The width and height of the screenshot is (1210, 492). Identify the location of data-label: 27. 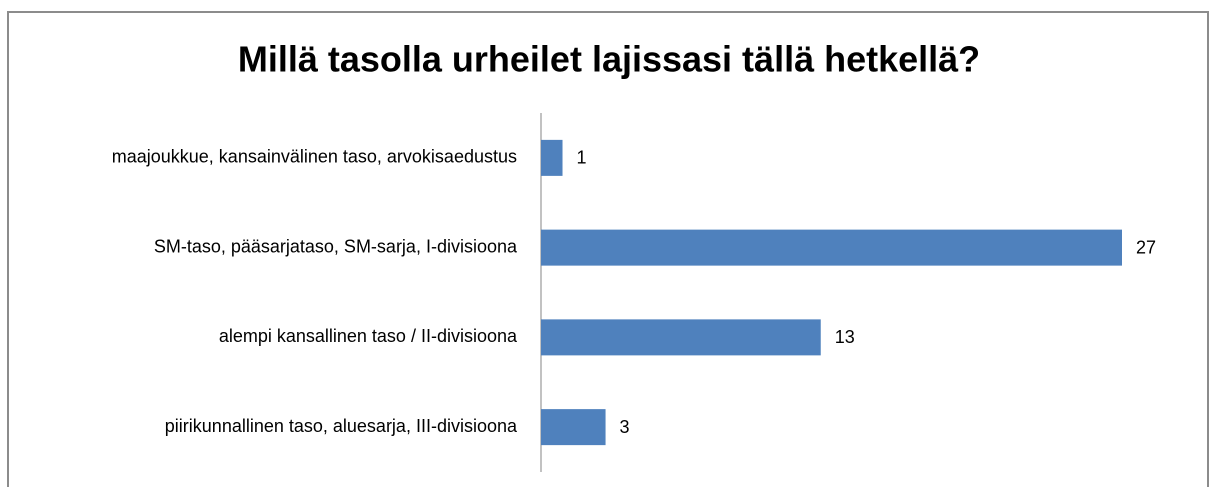
(1146, 247).